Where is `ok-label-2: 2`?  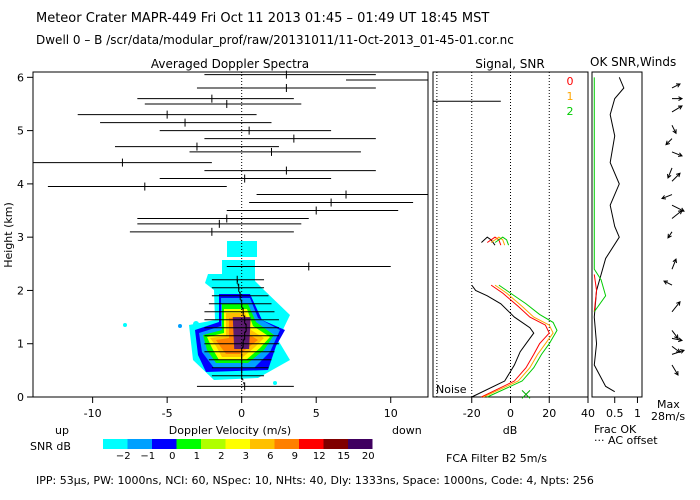 ok-label-2: 2 is located at coordinates (570, 111).